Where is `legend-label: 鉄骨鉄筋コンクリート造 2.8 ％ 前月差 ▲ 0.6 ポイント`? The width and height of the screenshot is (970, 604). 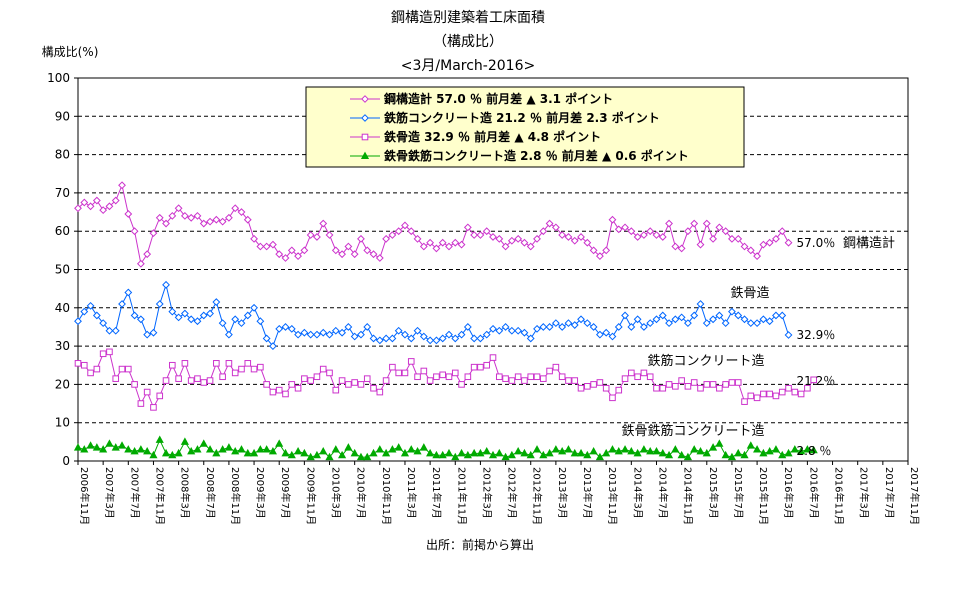 legend-label: 鉄骨鉄筋コンクリート造 2.8 ％ 前月差 ▲ 0.6 ポイント is located at coordinates (536, 155).